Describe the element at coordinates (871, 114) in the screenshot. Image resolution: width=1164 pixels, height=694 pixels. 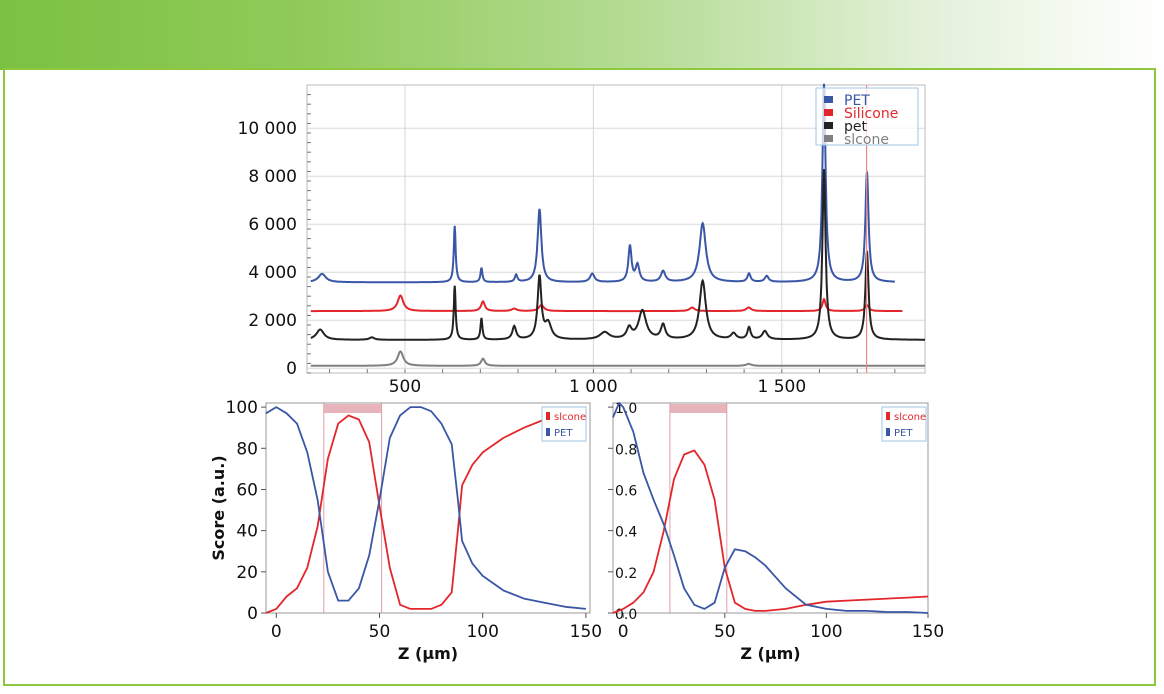
I see `legend-label: Silicone` at that location.